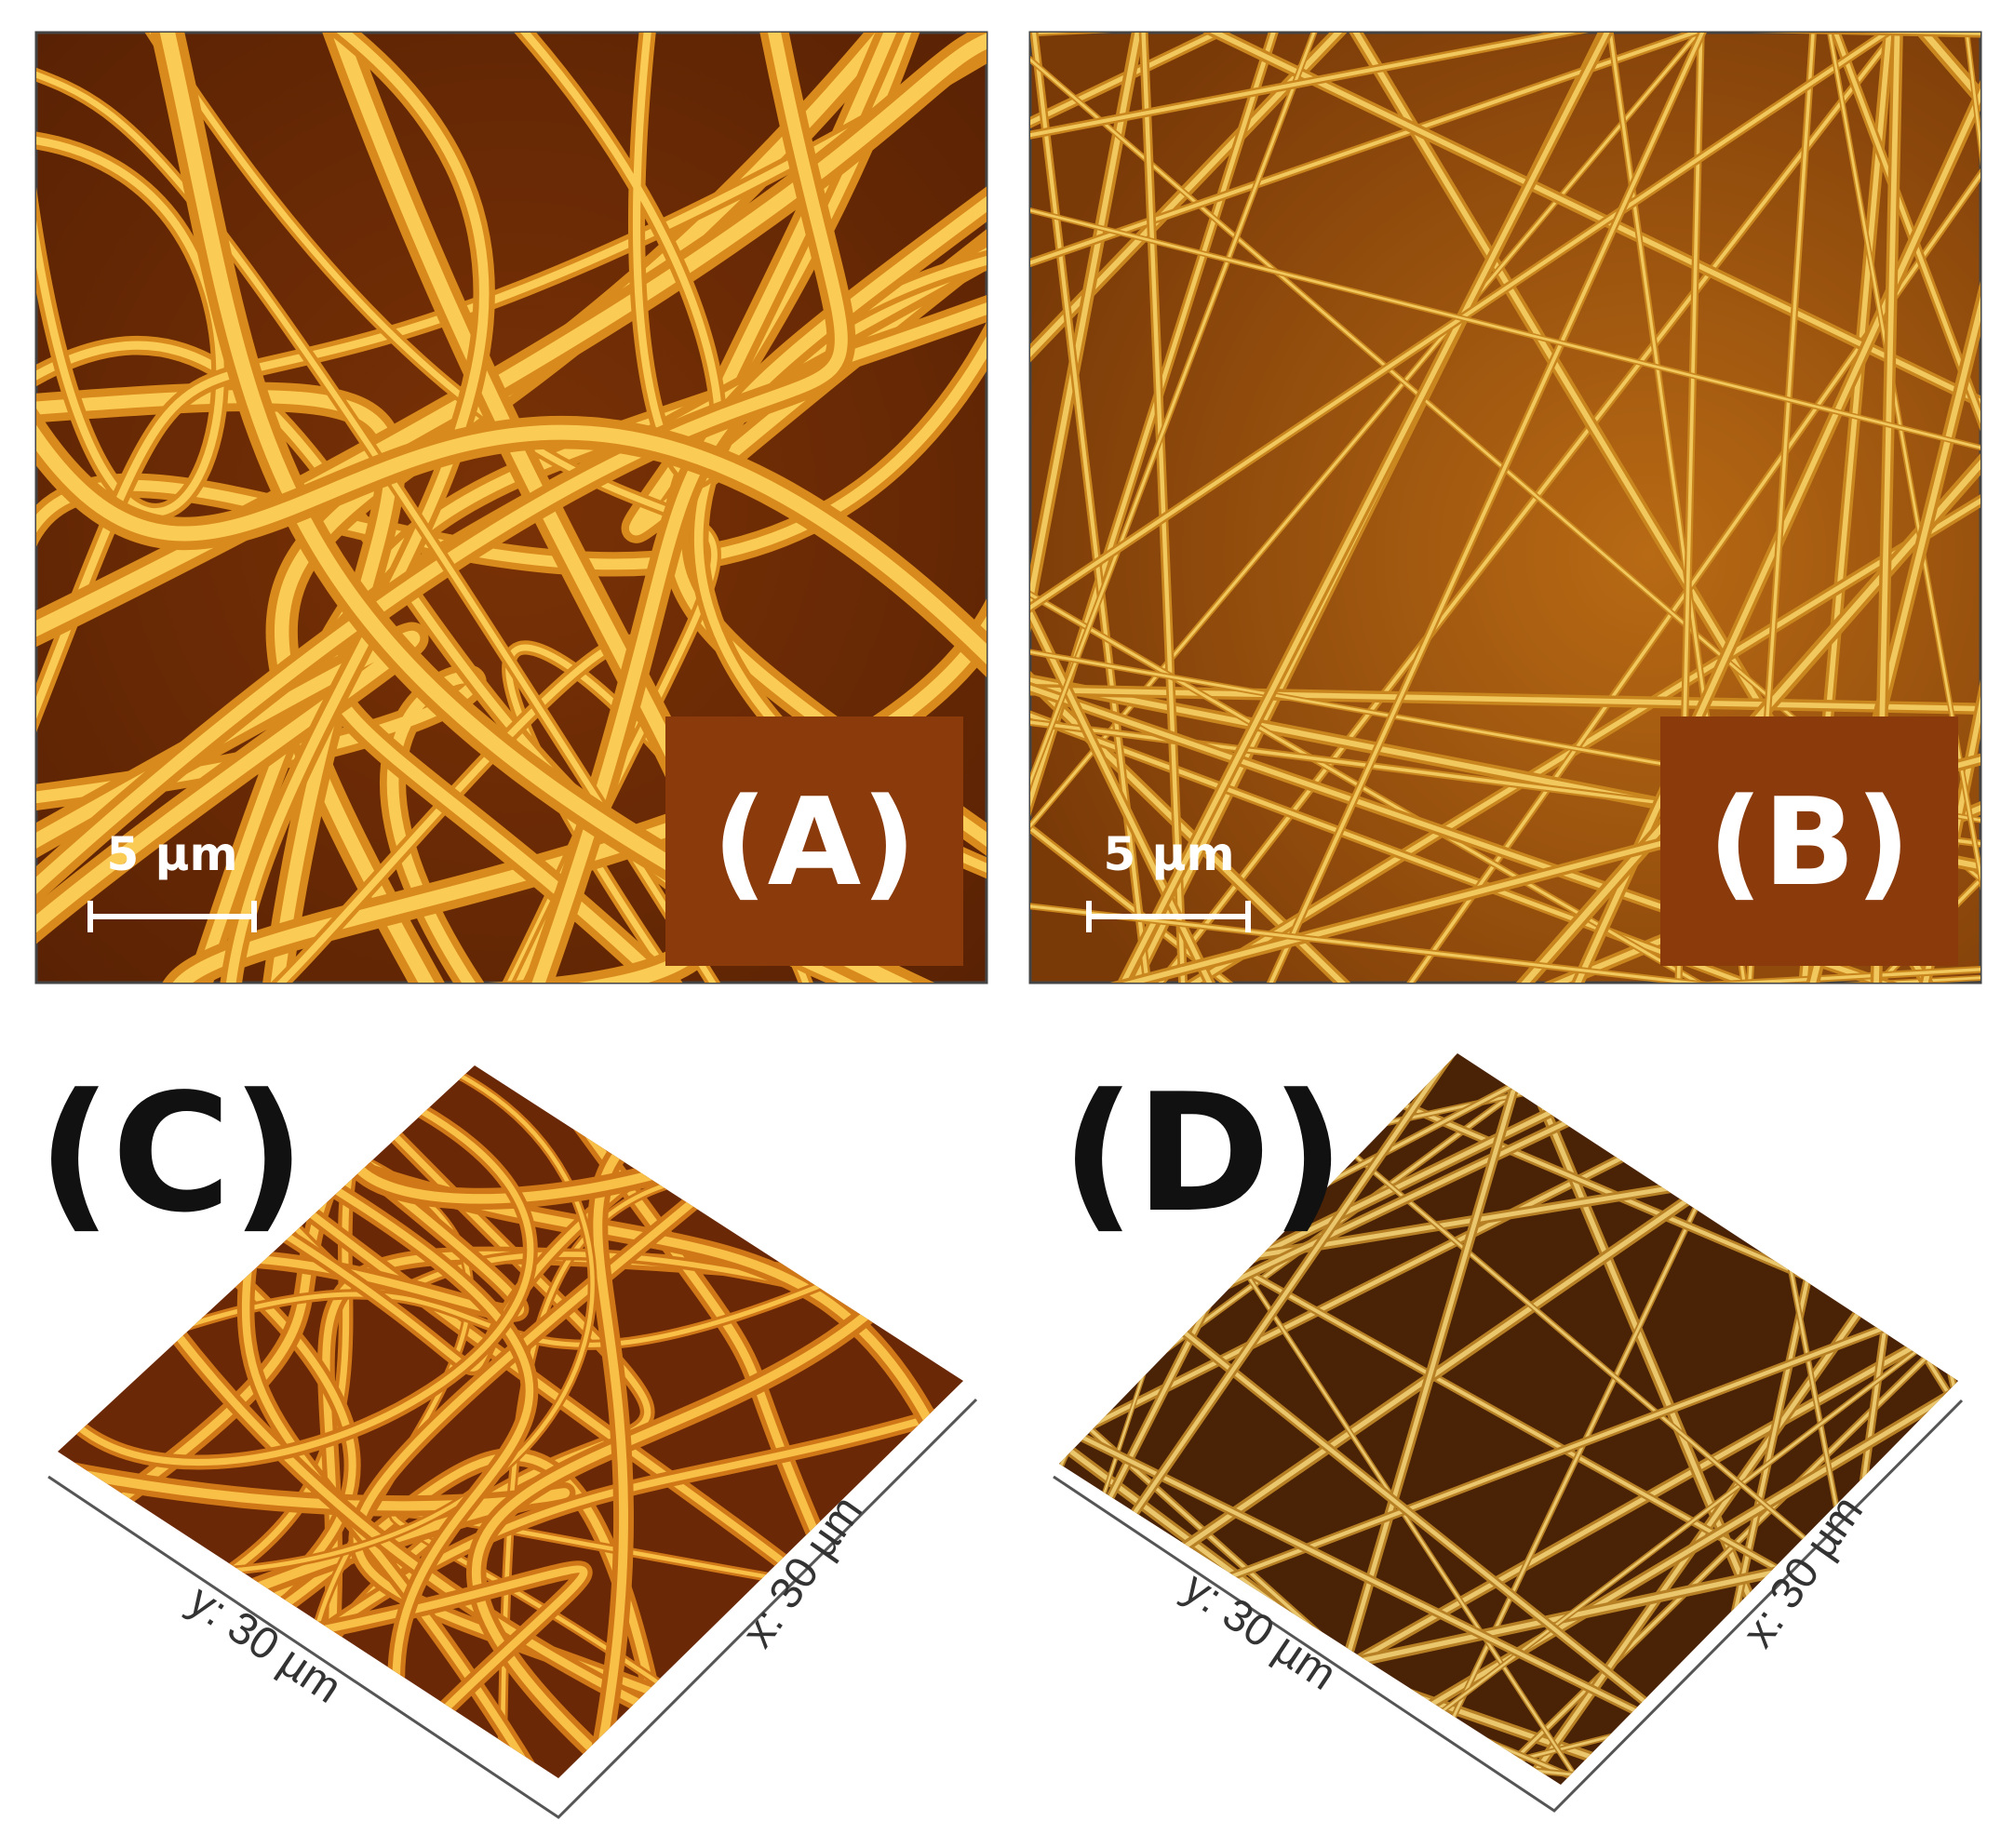 This screenshot has width=2014, height=1848. I want to click on panel-label: (B), so click(1809, 842).